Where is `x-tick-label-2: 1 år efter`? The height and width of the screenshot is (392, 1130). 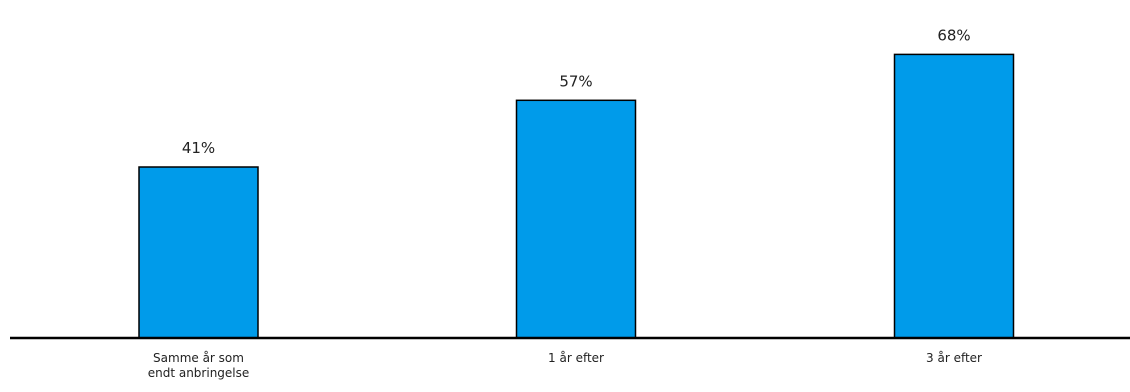
x-tick-label-2: 1 år efter is located at coordinates (576, 358).